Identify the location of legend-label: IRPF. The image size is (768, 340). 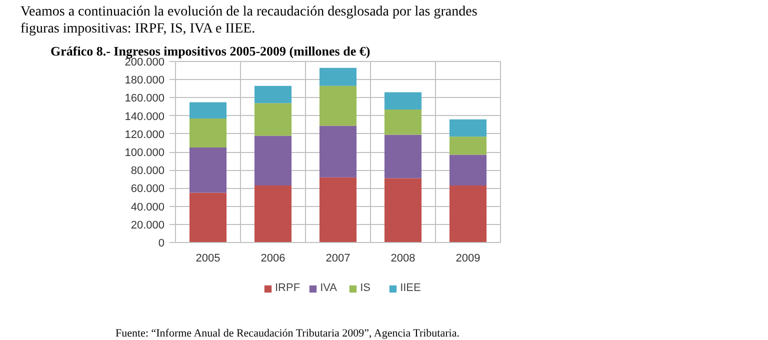
(287, 288).